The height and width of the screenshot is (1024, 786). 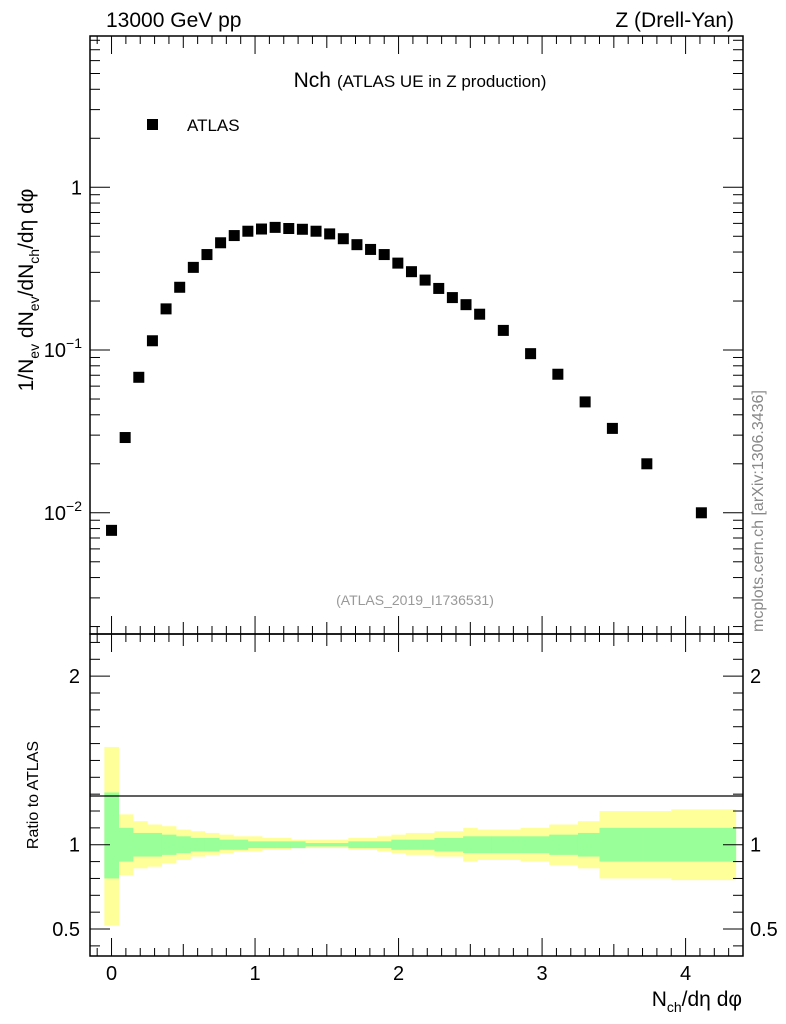 I want to click on x-tick-label: 4, so click(x=685, y=974).